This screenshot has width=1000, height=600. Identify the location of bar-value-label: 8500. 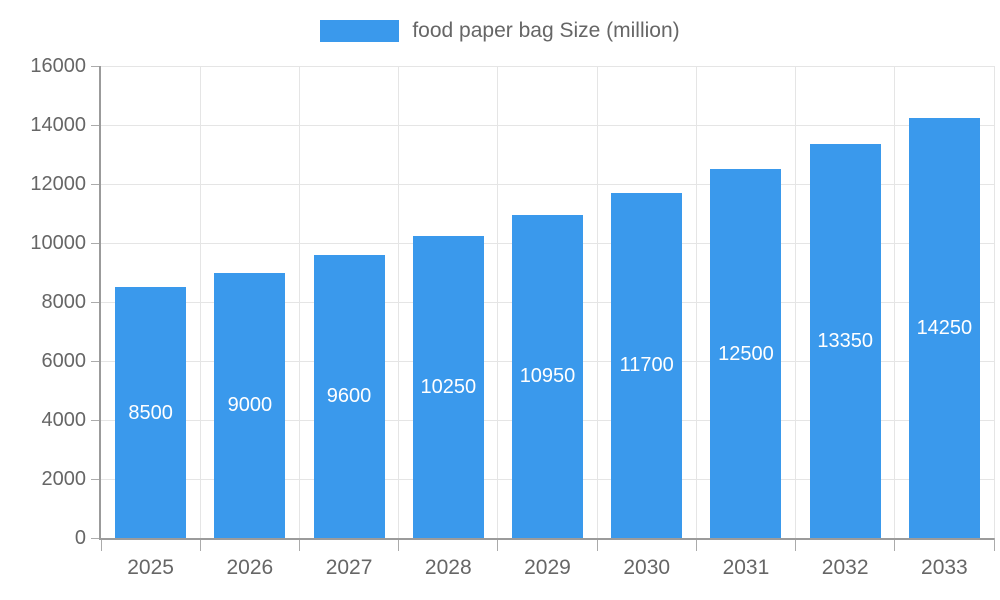
(150, 412).